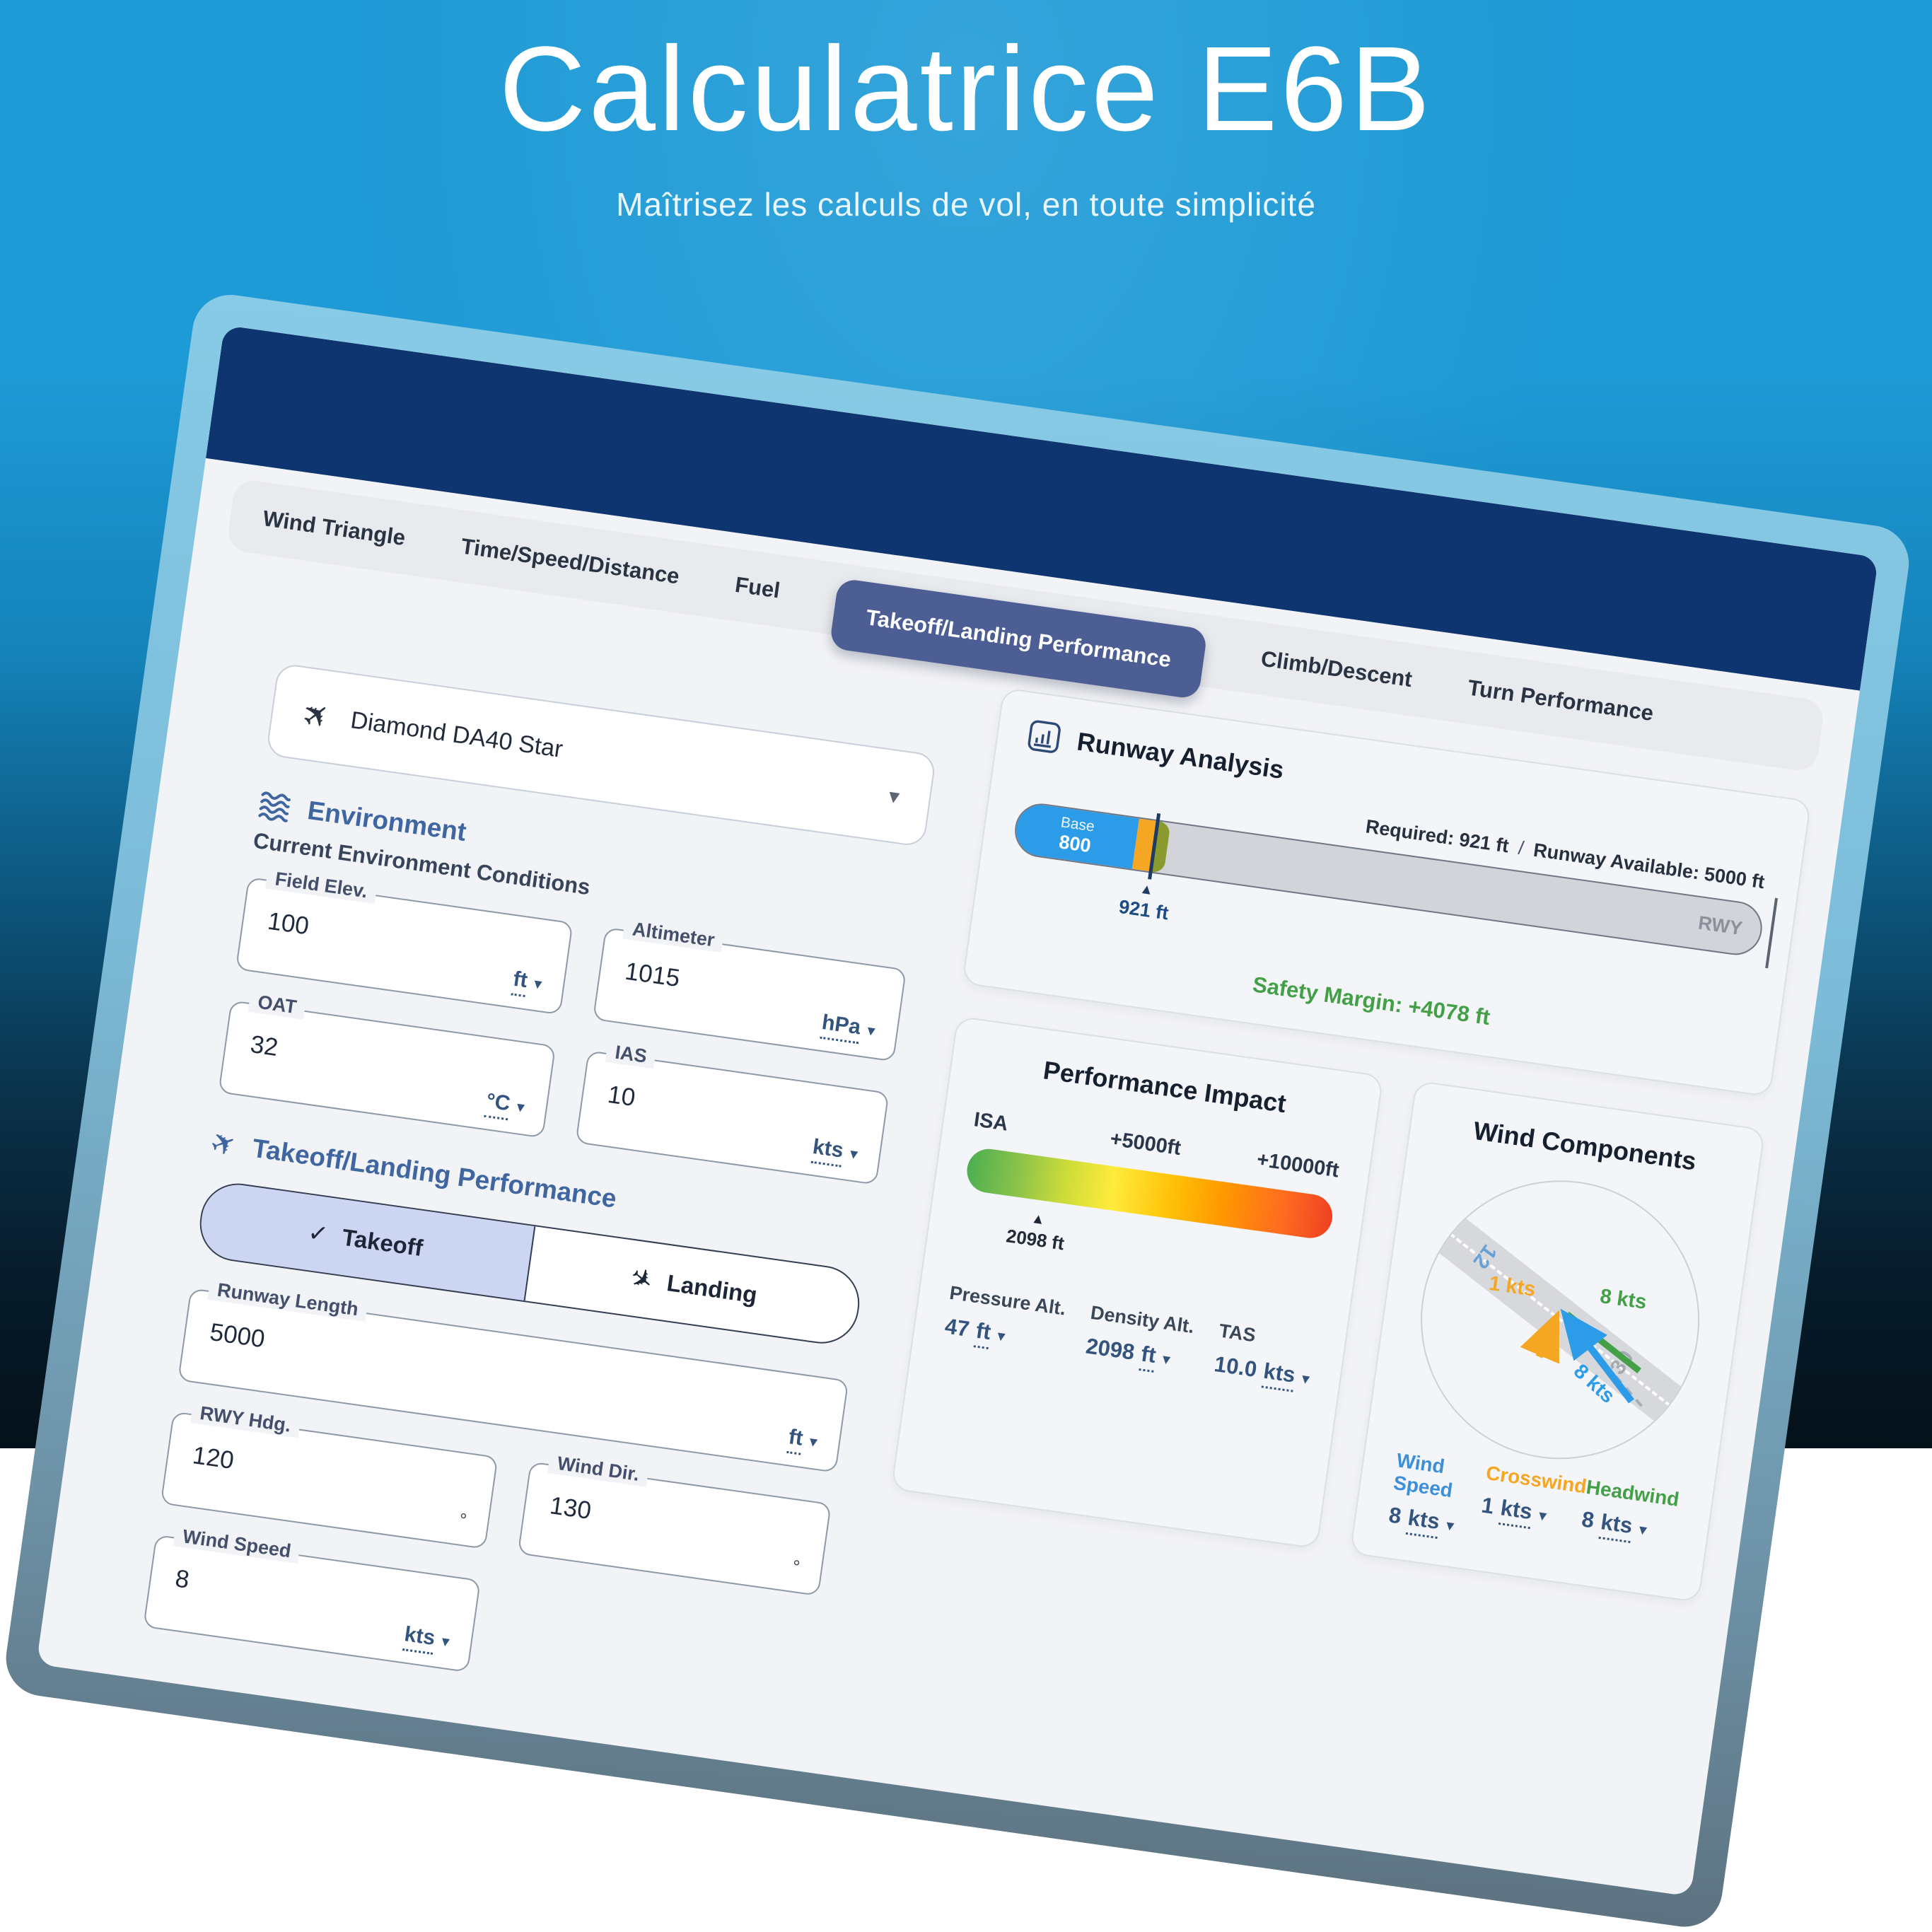 This screenshot has width=1932, height=1932. I want to click on altimeter-input: Altimeter 1015 hPa▾, so click(750, 994).